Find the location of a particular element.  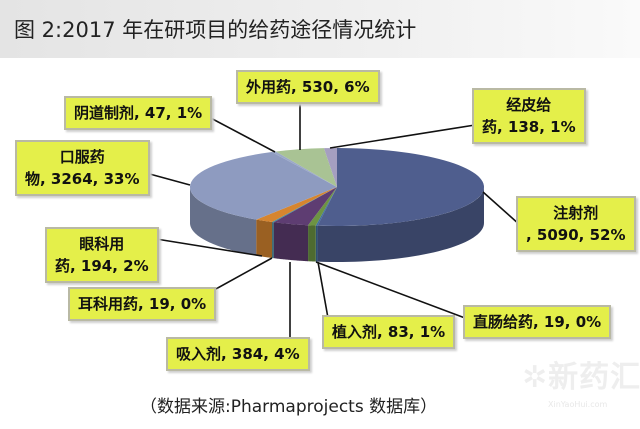

watermark-logo: ✲新药汇 is located at coordinates (581, 378).